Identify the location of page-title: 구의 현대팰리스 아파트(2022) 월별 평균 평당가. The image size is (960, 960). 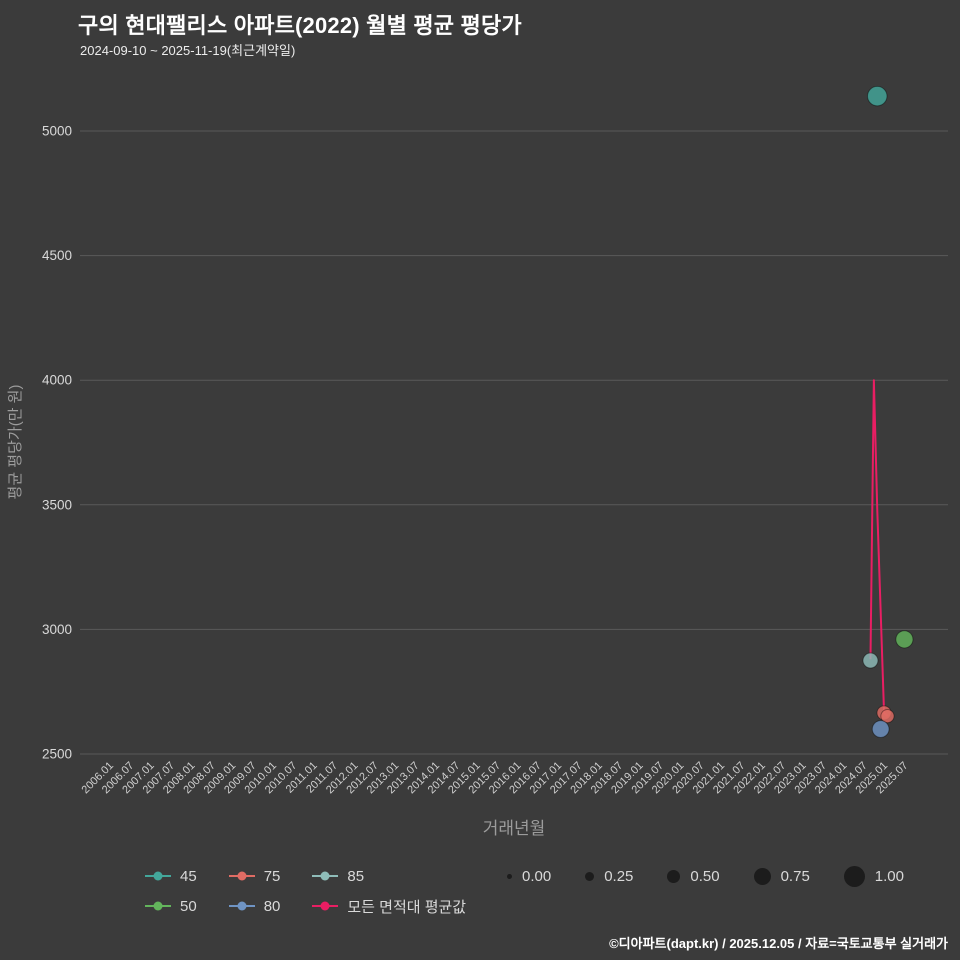
(300, 25).